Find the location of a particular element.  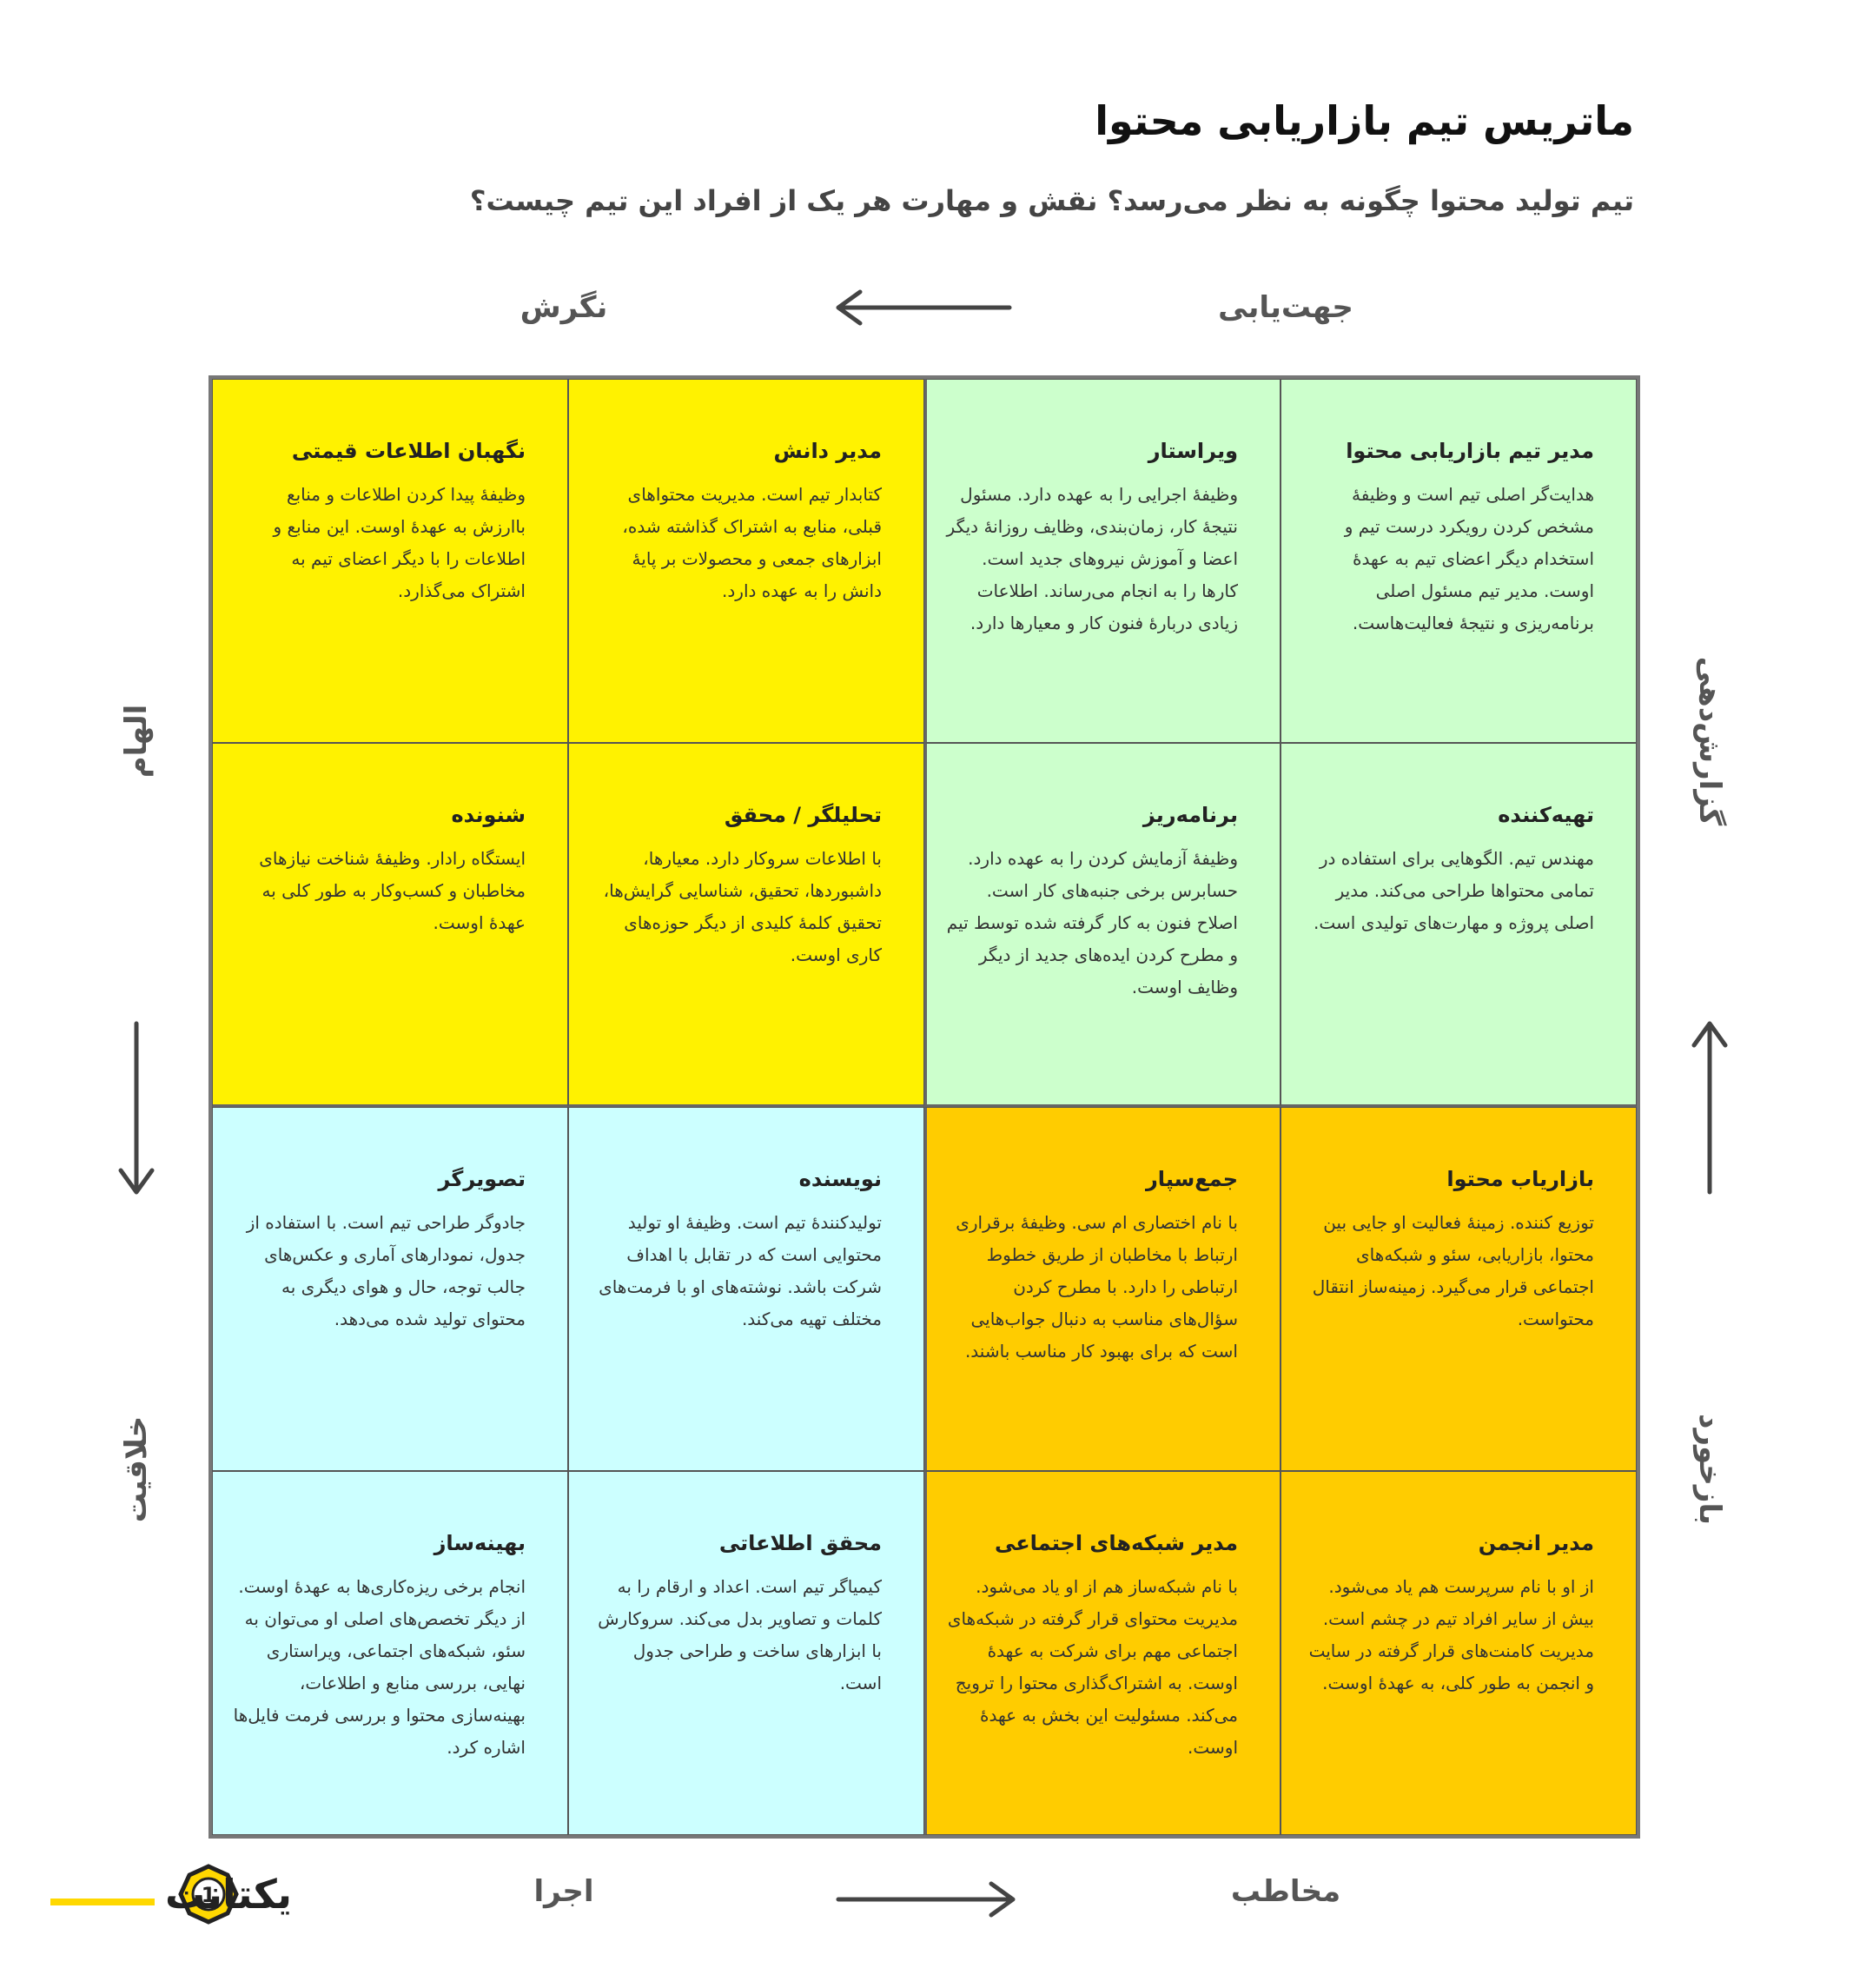

role-title: تحلیلگر / محقق is located at coordinates (803, 815).